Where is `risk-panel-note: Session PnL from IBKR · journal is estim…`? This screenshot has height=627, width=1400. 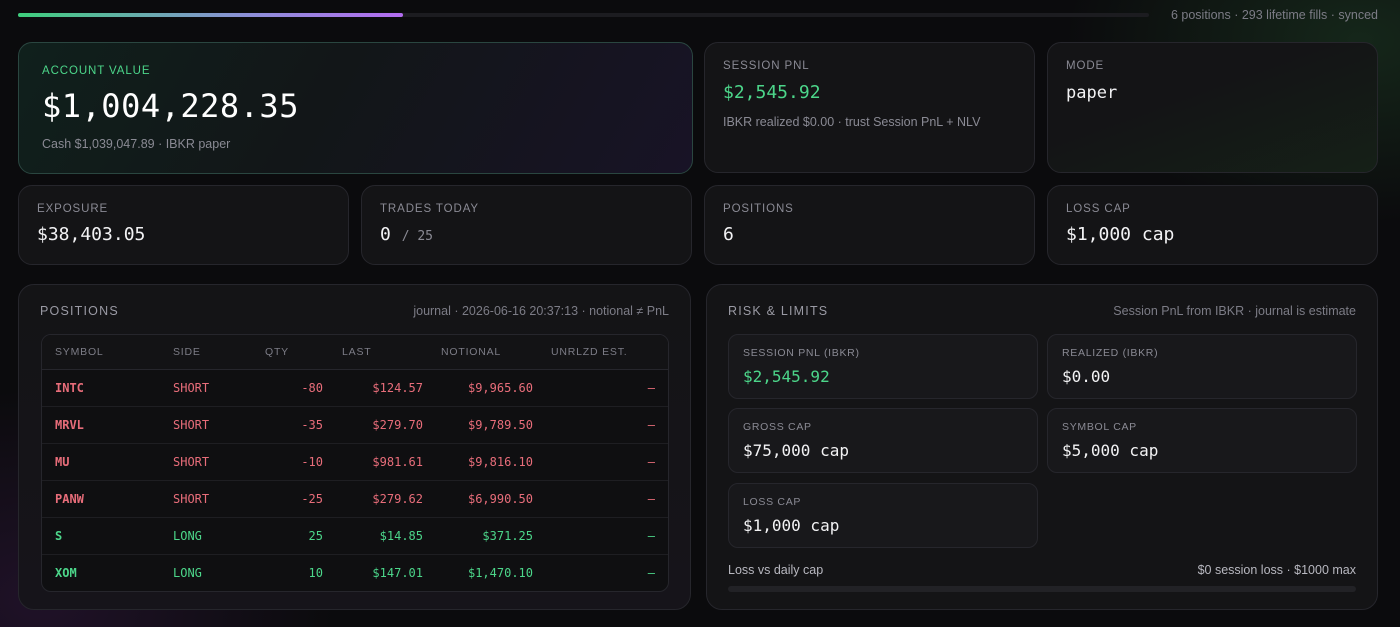
risk-panel-note: Session PnL from IBKR · journal is estim… is located at coordinates (1234, 311).